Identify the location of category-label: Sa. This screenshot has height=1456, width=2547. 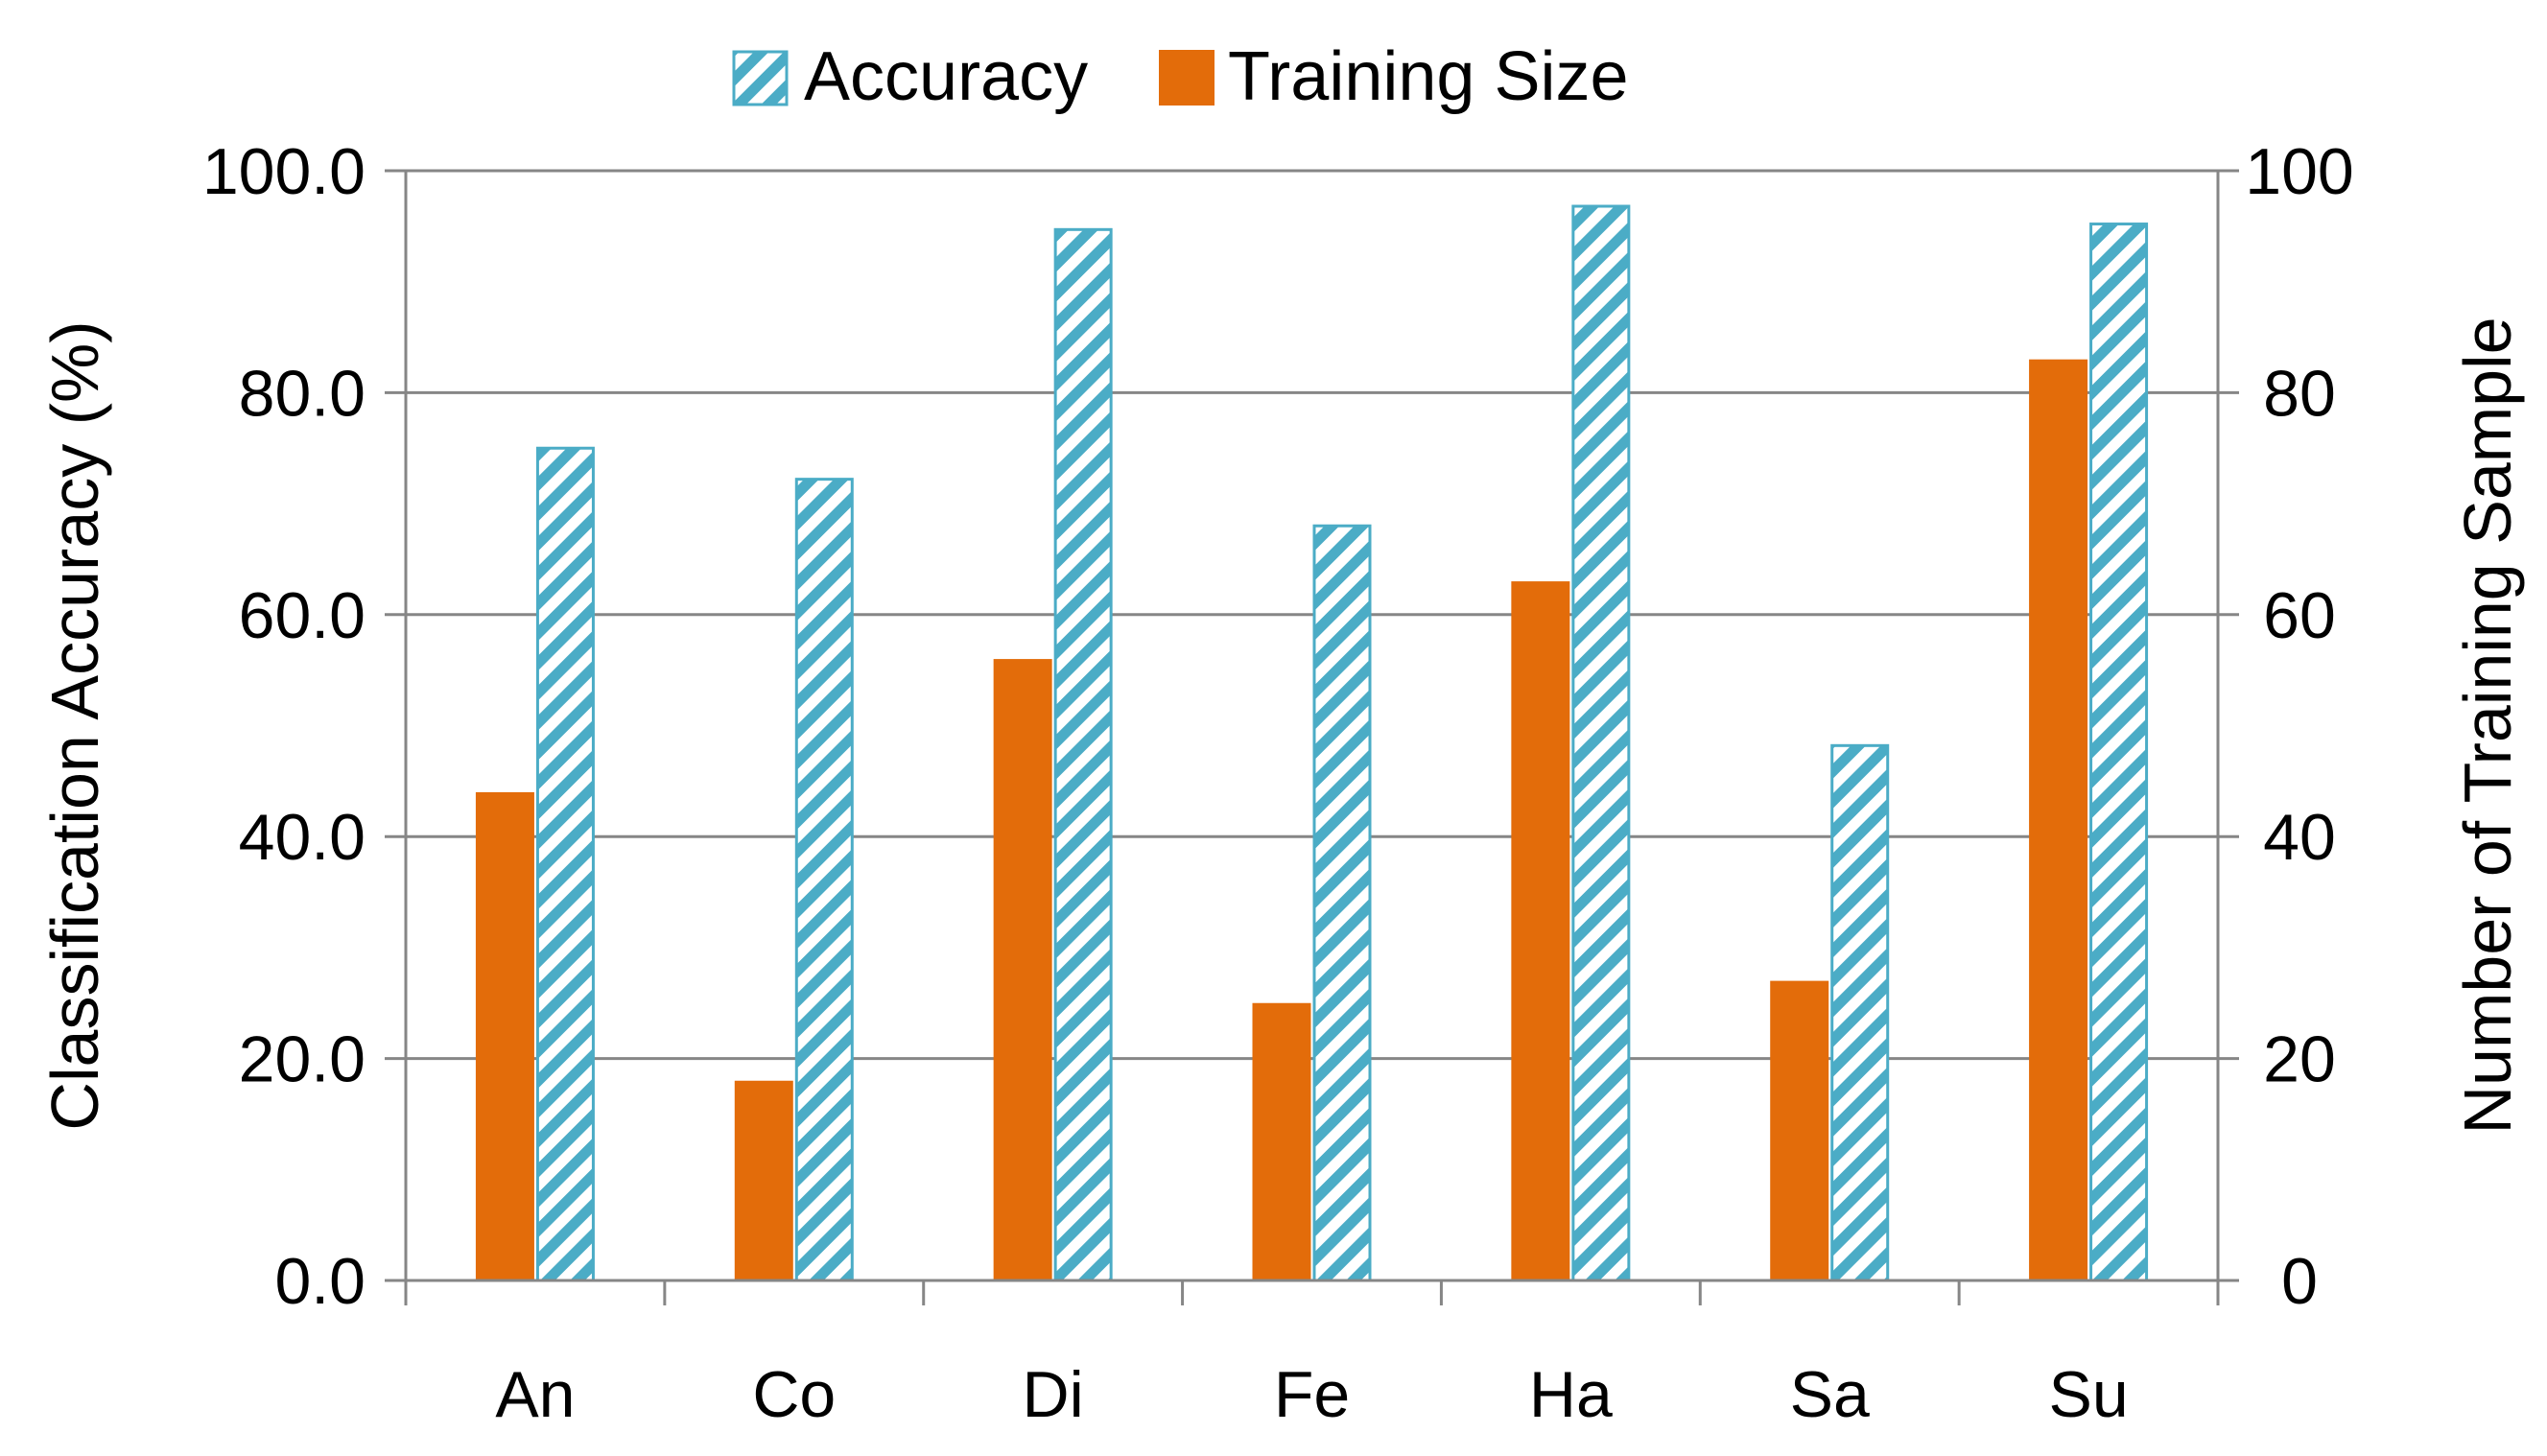
(1830, 1395).